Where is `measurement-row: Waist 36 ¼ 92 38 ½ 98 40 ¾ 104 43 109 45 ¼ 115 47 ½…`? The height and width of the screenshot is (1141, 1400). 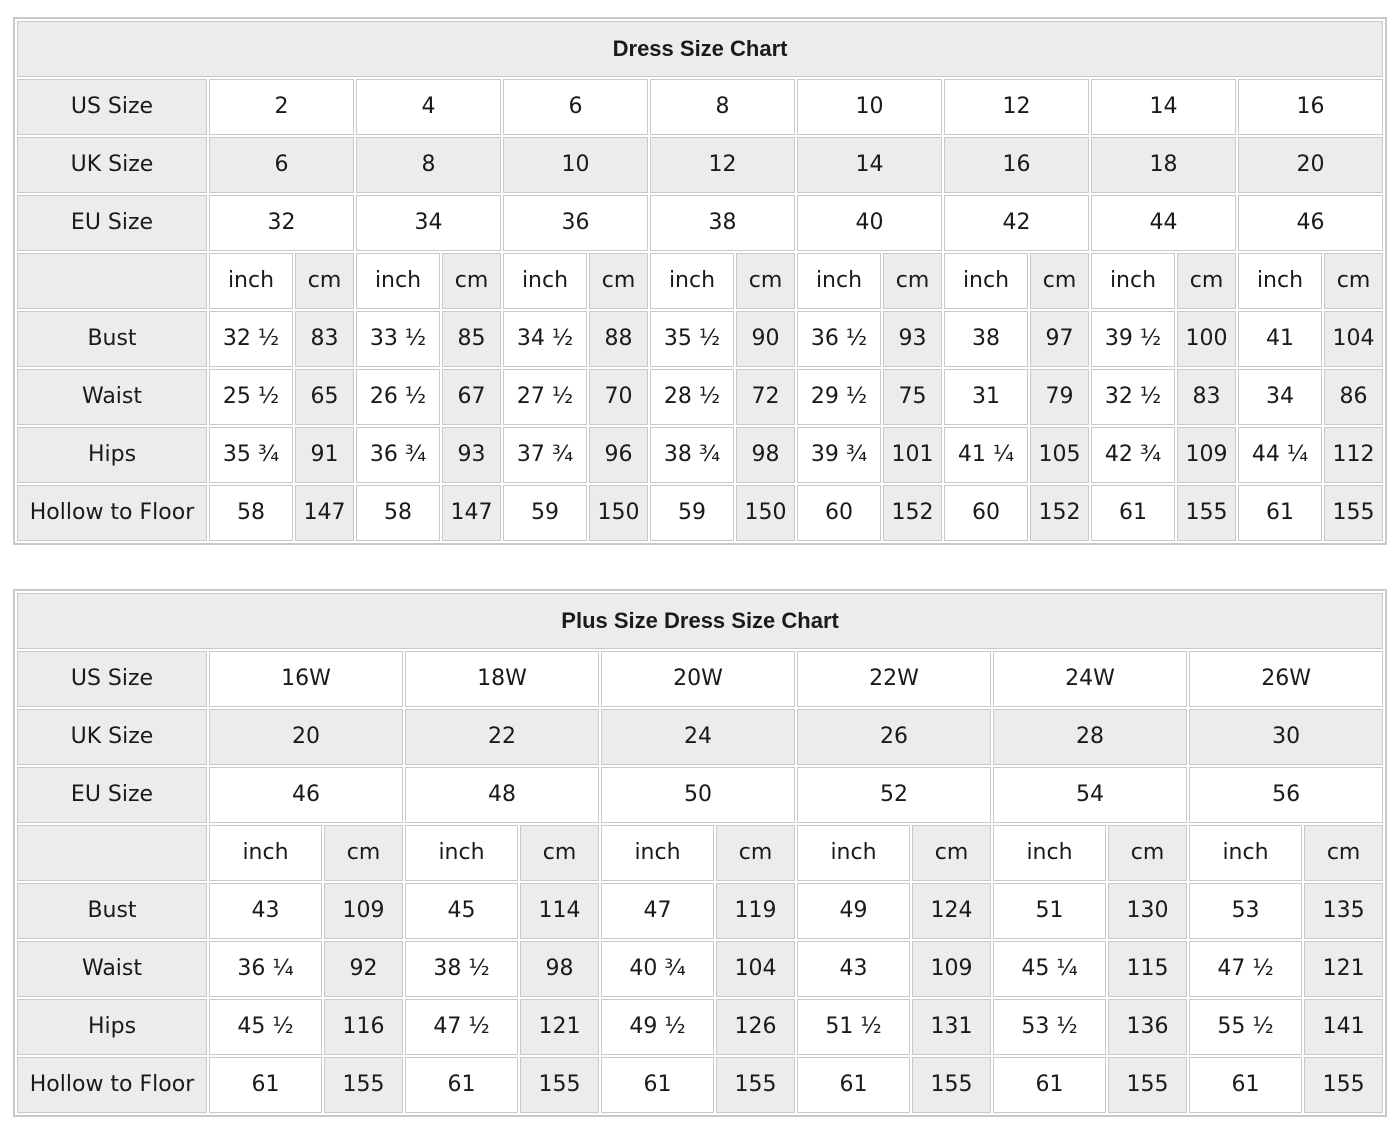
measurement-row: Waist 36 ¼ 92 38 ½ 98 40 ¾ 104 43 109 45 ¼ 115 47 ½… is located at coordinates (700, 969).